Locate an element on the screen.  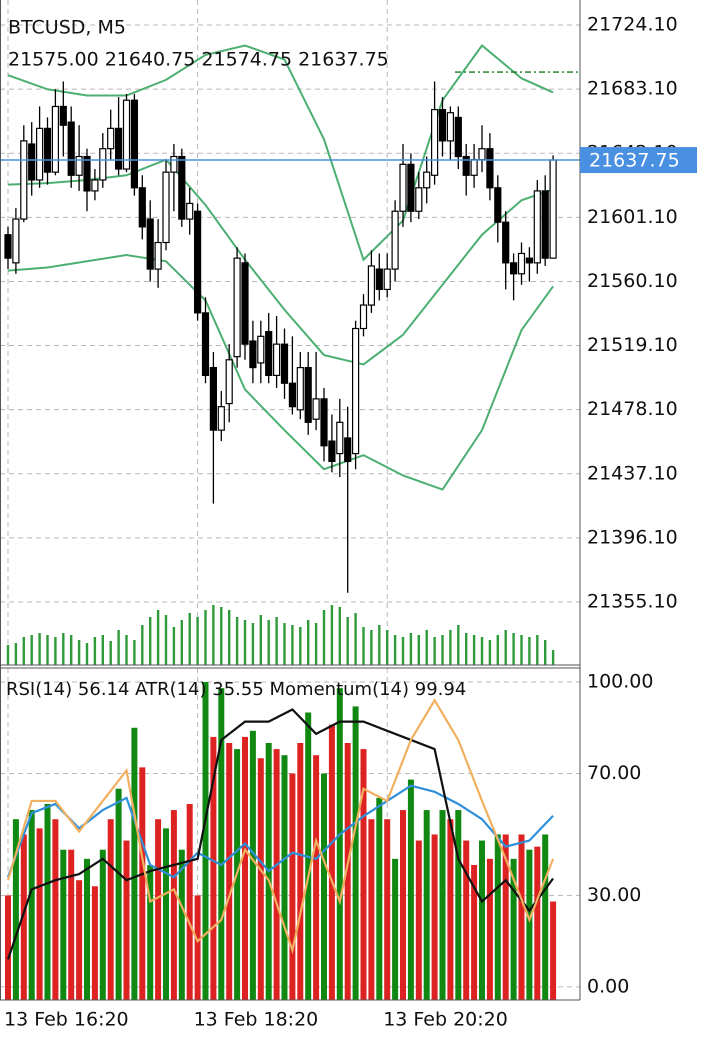
y-tick-label: 0.00 is located at coordinates (608, 986).